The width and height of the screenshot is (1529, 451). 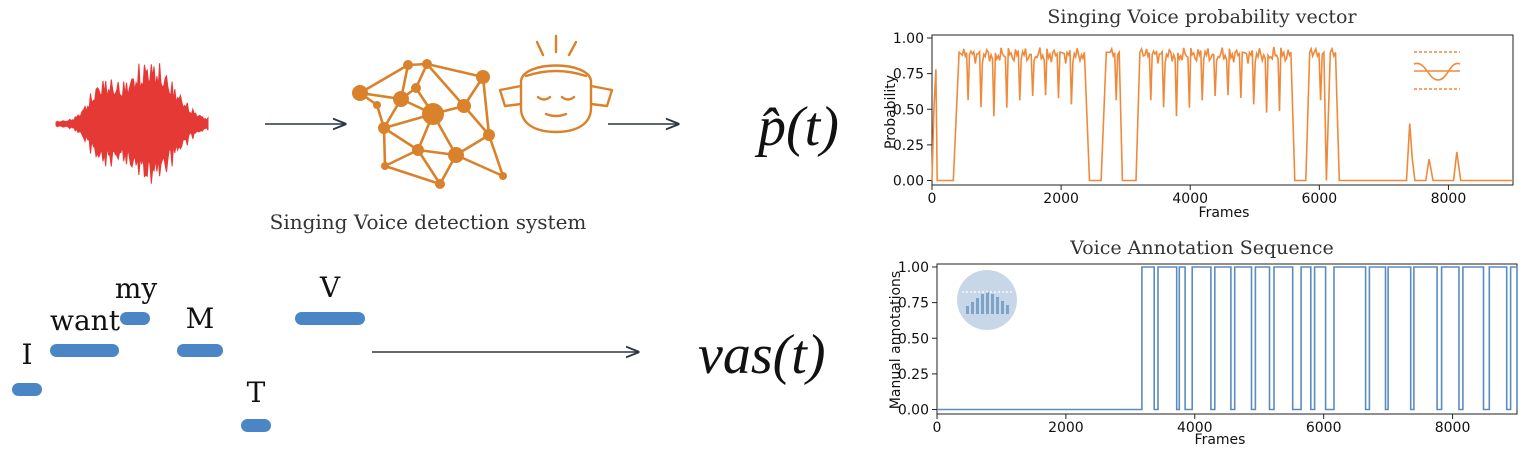 I want to click on listener-face-icon, so click(x=556, y=84).